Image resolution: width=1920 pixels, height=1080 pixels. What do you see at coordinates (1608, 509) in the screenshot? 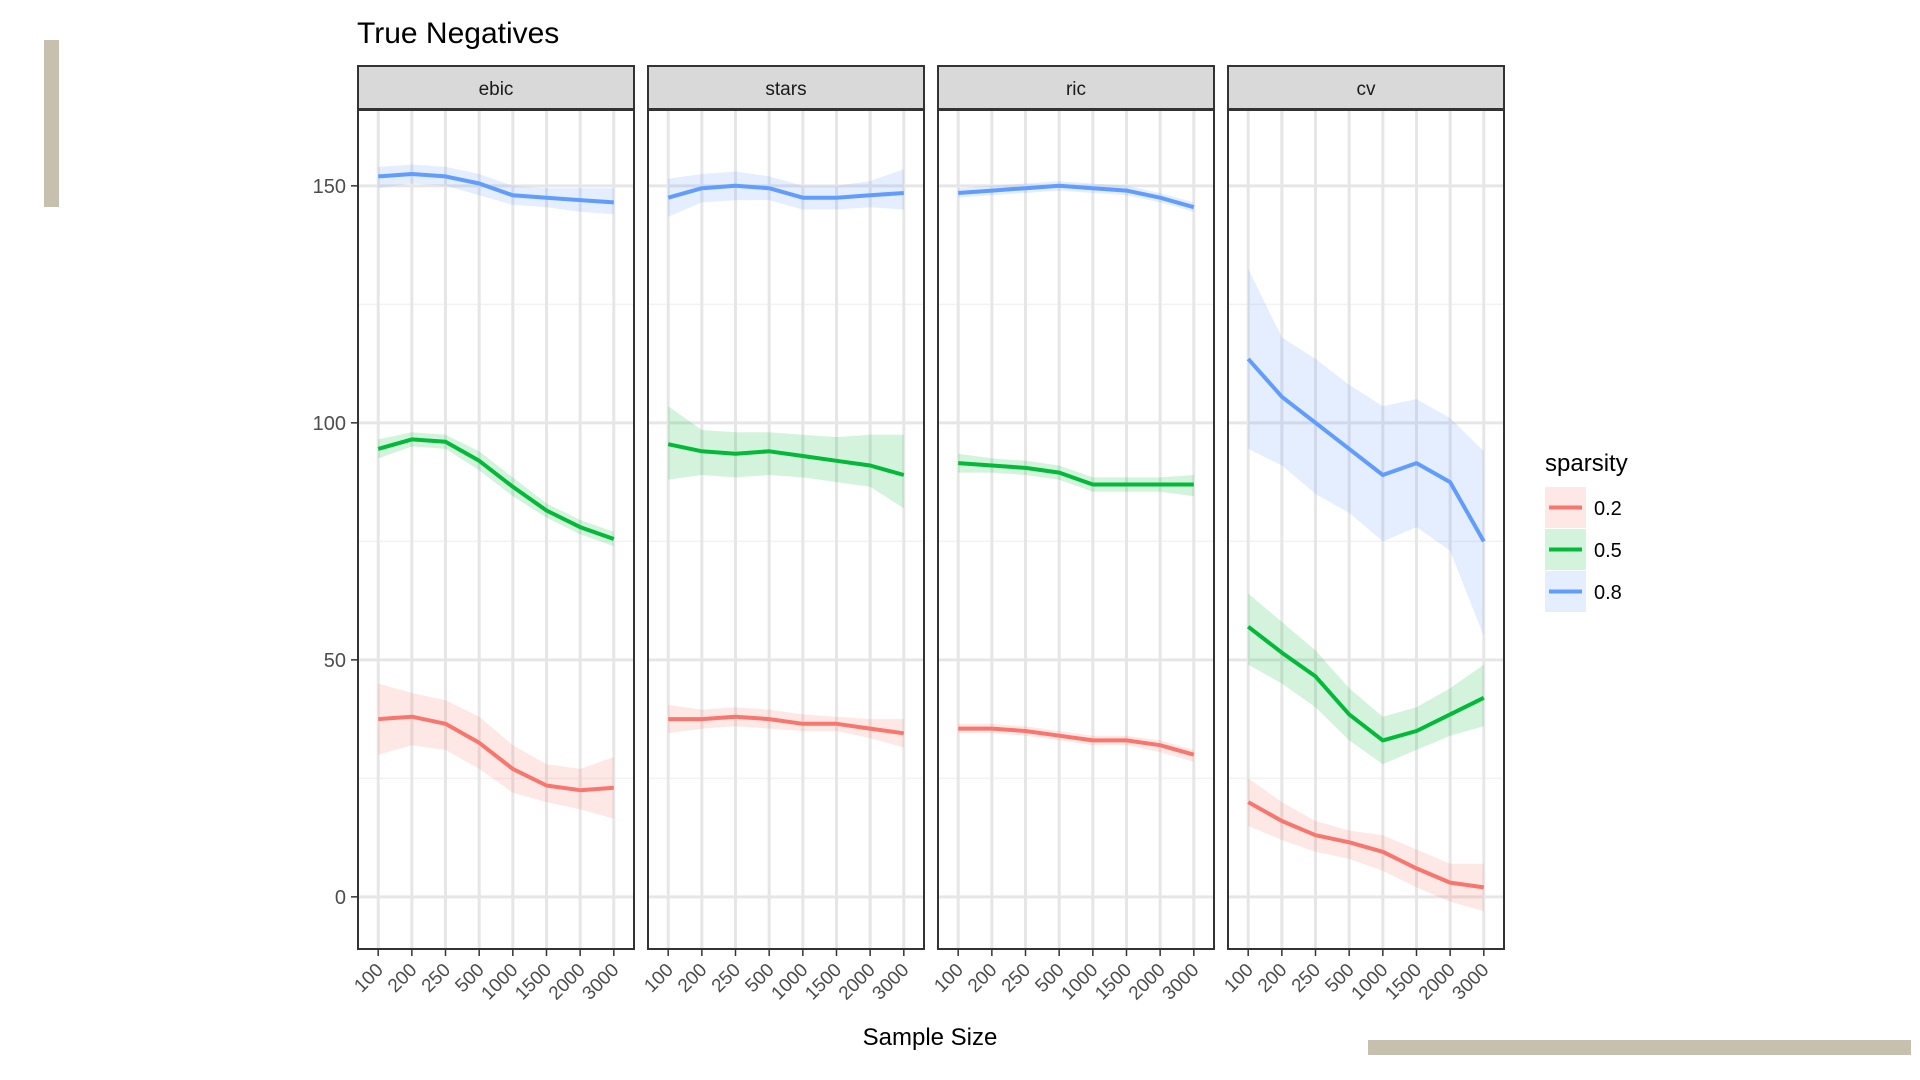
I see `legend-label-0.2: 0.2` at bounding box center [1608, 509].